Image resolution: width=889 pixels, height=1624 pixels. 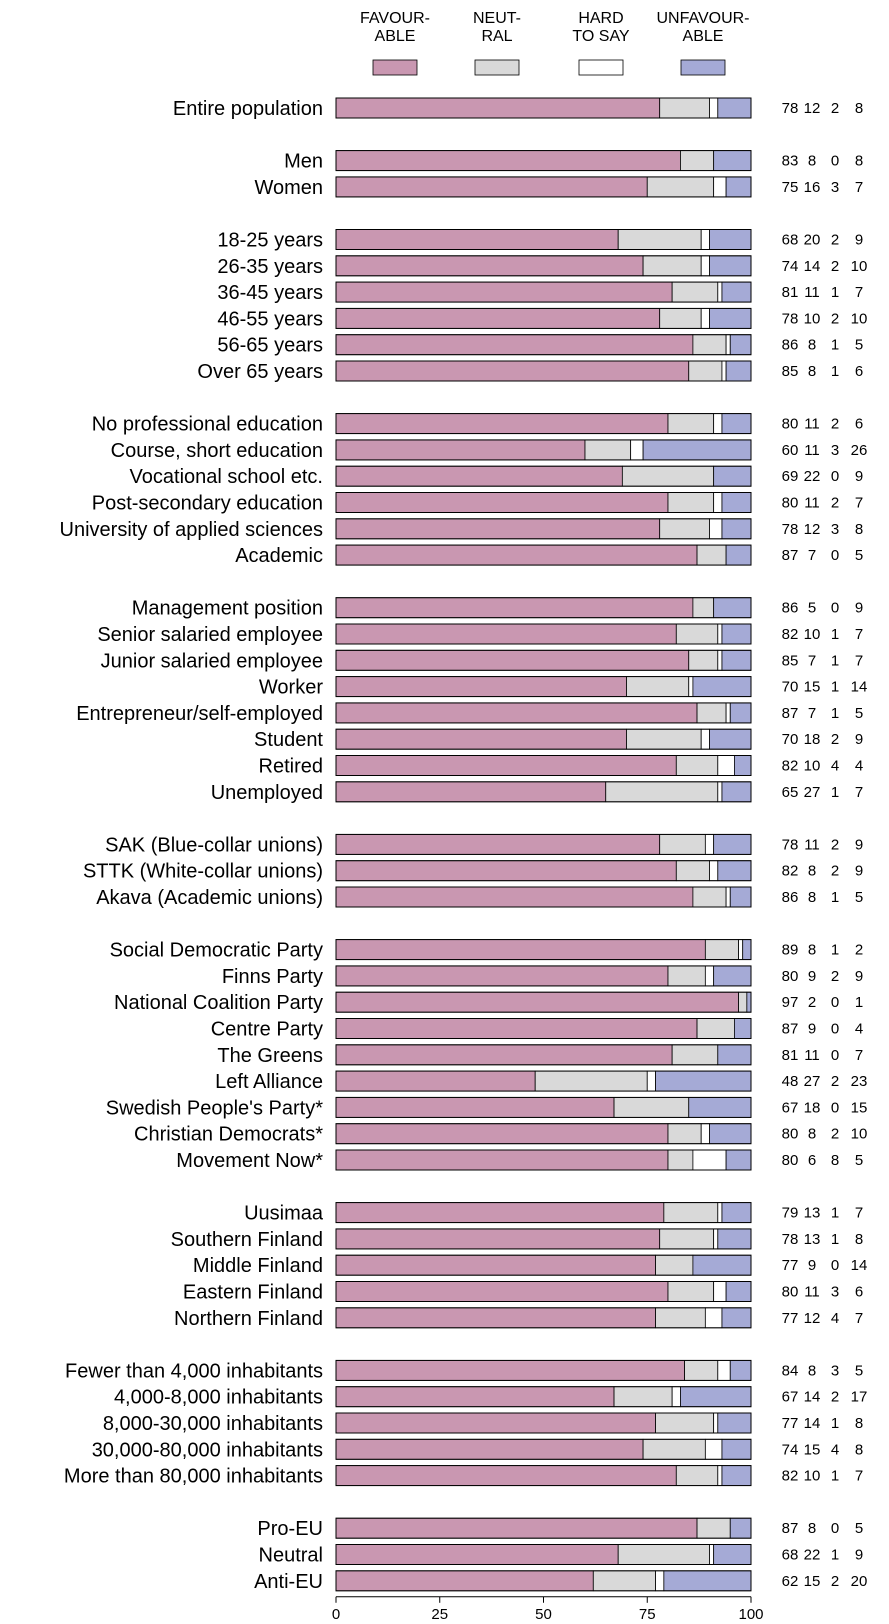 What do you see at coordinates (790, 161) in the screenshot?
I see `value-label-fav: 83` at bounding box center [790, 161].